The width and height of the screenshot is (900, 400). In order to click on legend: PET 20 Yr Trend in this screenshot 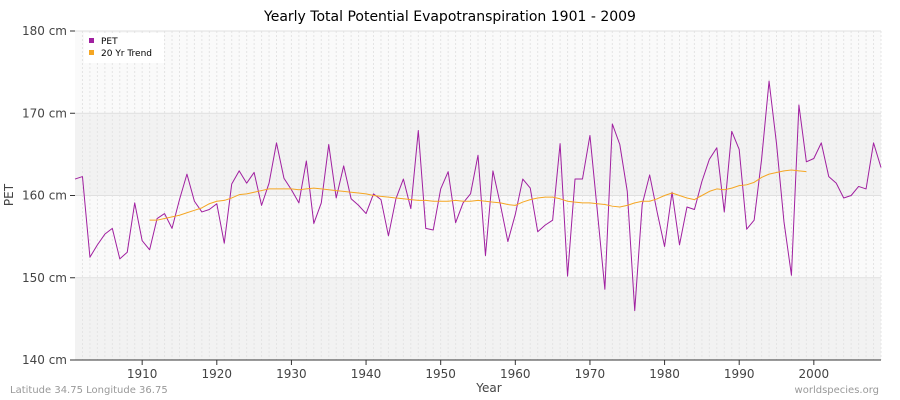, I will do `click(124, 48)`.